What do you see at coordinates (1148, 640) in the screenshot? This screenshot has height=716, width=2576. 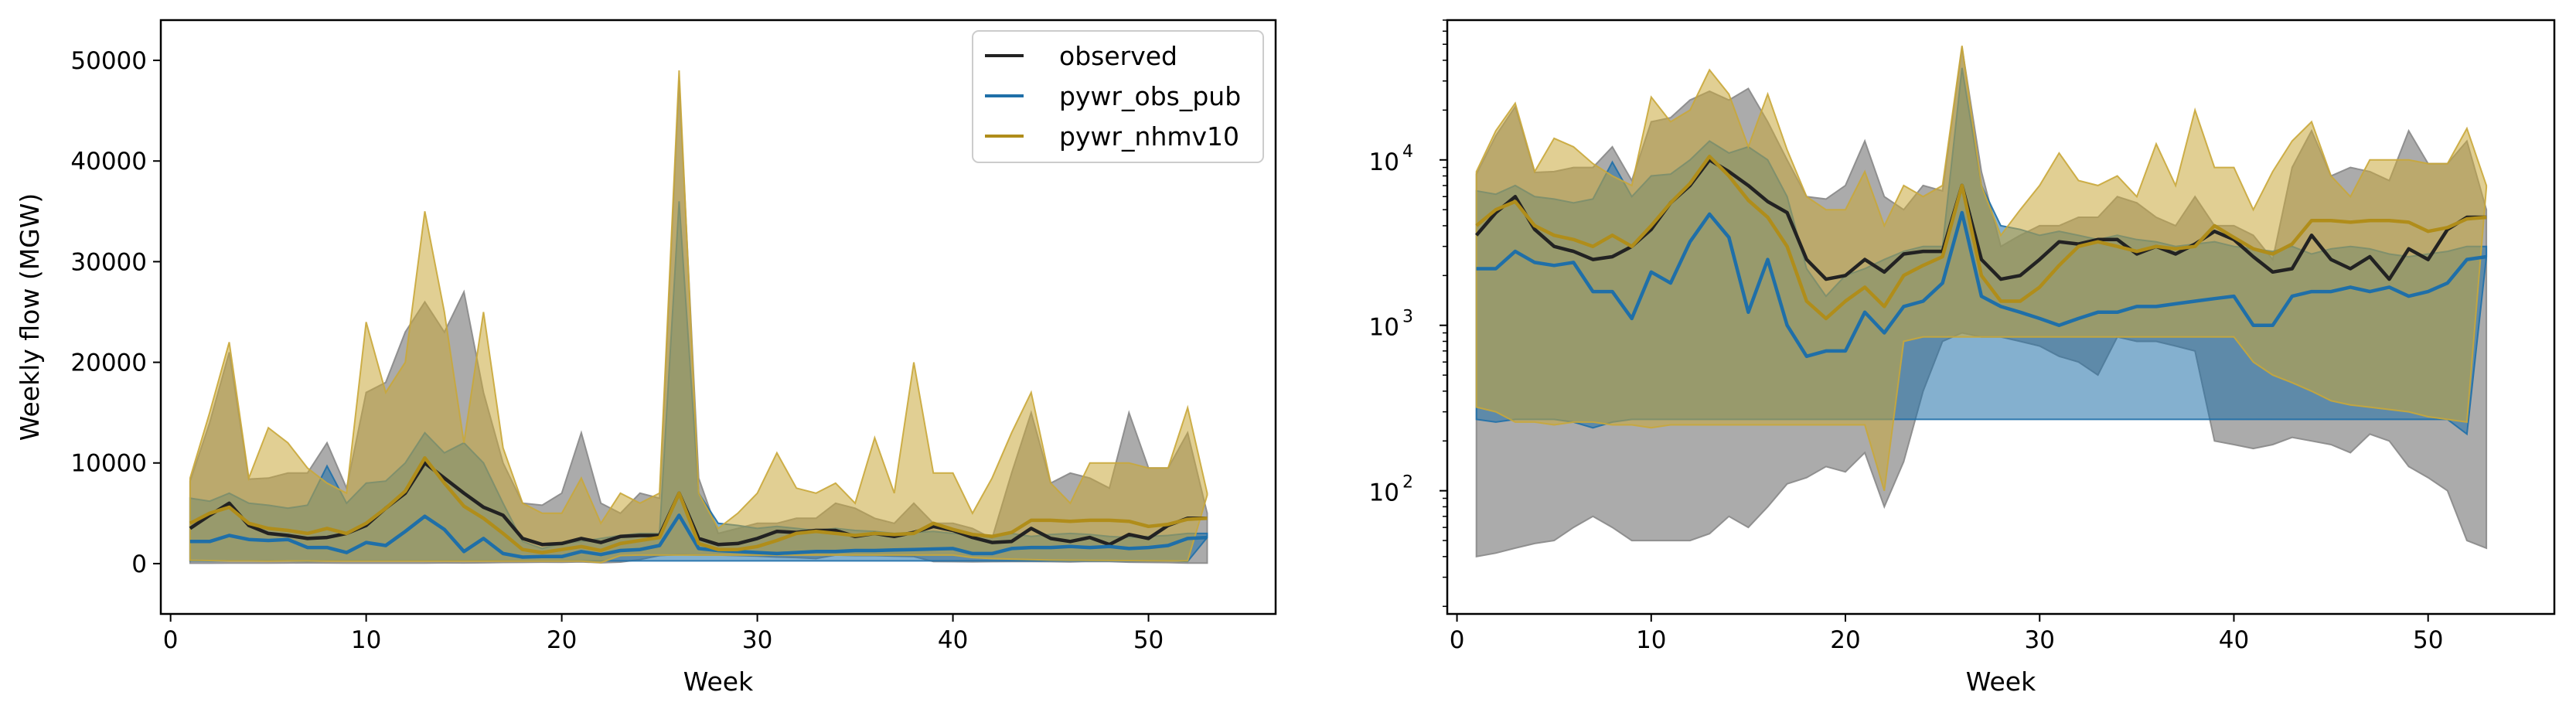 I see `linear-x-tick-label: 50` at bounding box center [1148, 640].